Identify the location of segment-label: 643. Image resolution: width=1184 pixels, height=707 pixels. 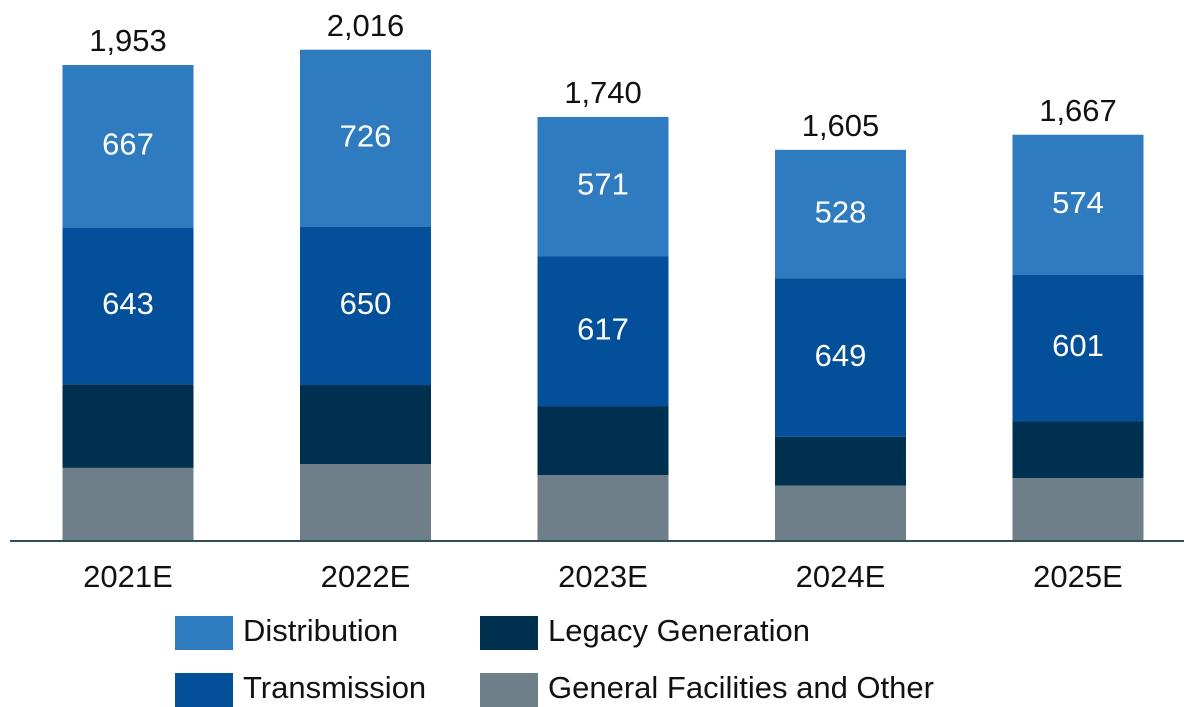
(128, 303).